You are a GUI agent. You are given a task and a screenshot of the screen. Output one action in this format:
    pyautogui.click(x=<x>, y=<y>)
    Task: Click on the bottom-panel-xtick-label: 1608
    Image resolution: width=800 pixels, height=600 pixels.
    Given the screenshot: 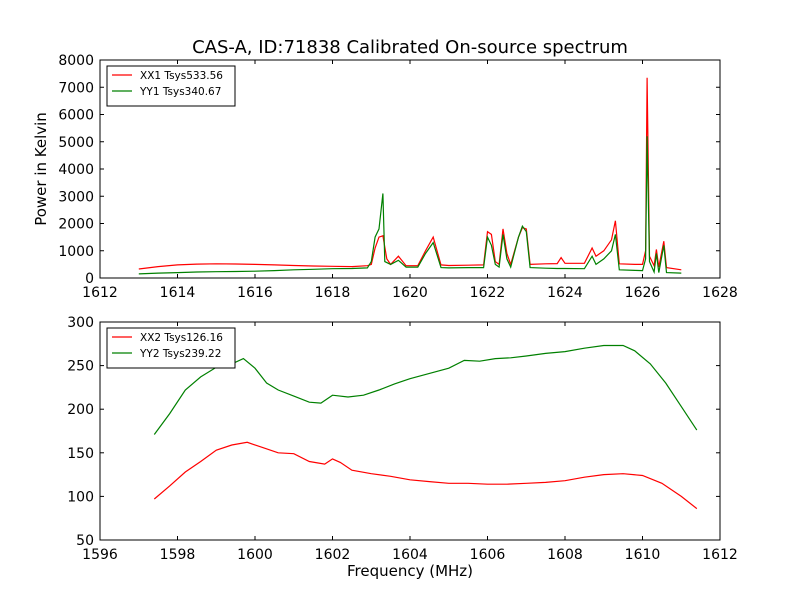 What is the action you would take?
    pyautogui.click(x=565, y=555)
    